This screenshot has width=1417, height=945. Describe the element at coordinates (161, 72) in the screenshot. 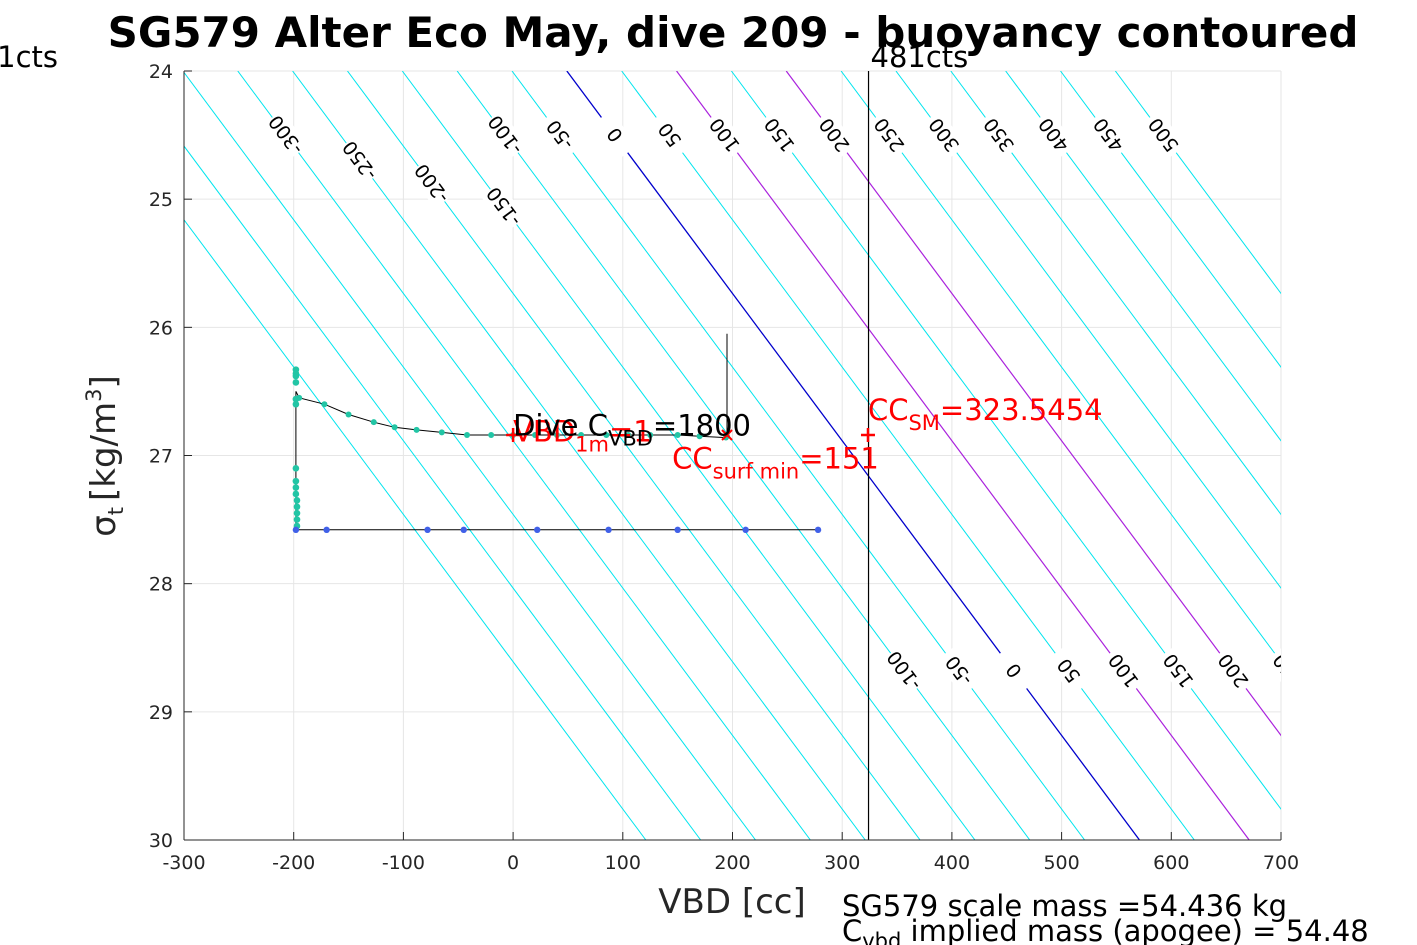

I see `y-tick-label: 24` at that location.